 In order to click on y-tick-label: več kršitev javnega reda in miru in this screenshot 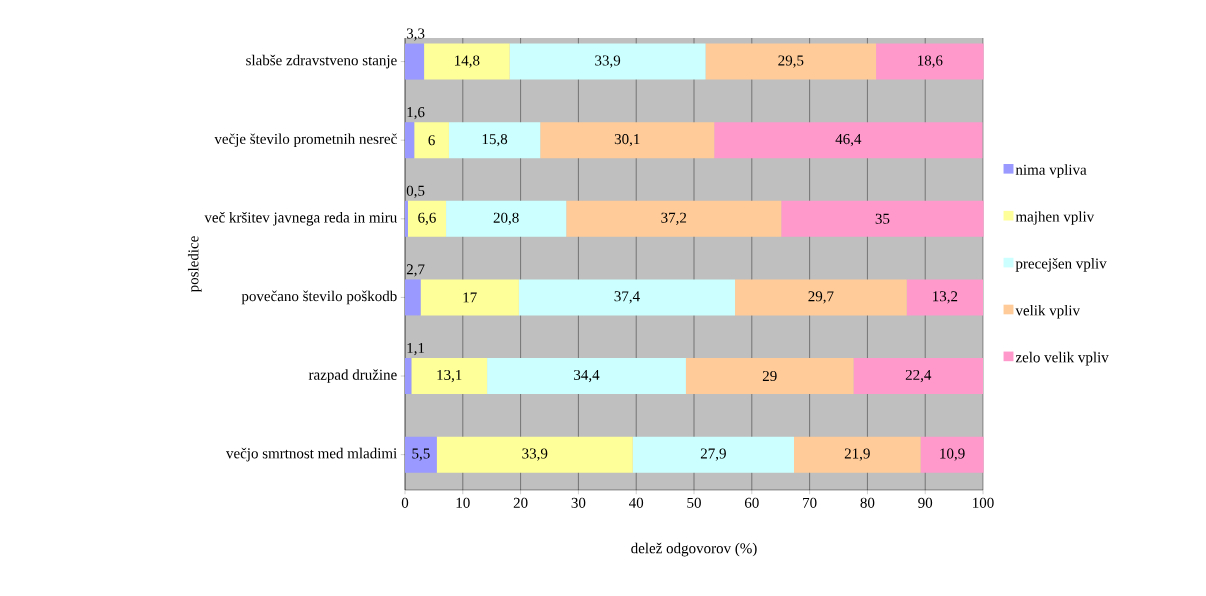, I will do `click(300, 218)`.